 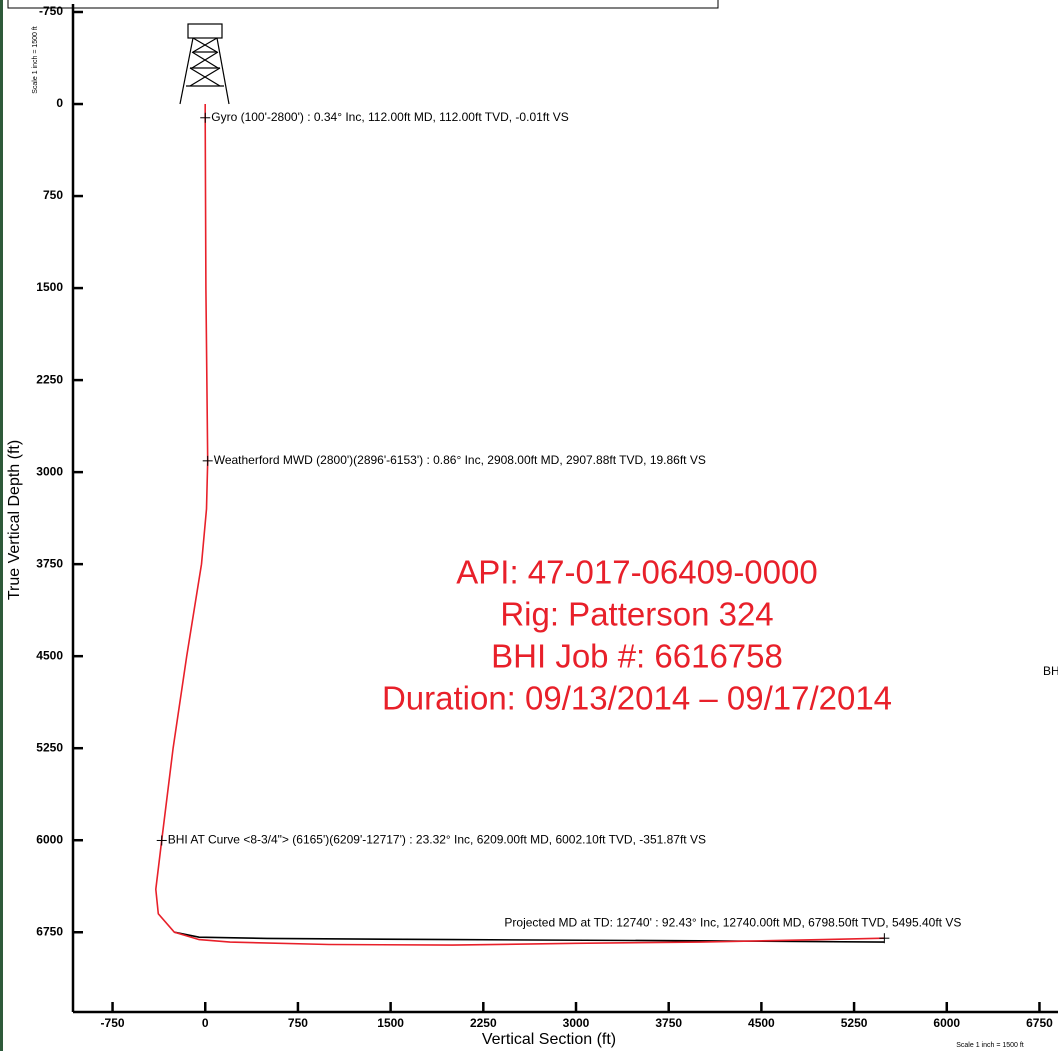 I want to click on stamp-line: Rig: Patterson 324, so click(x=636, y=614).